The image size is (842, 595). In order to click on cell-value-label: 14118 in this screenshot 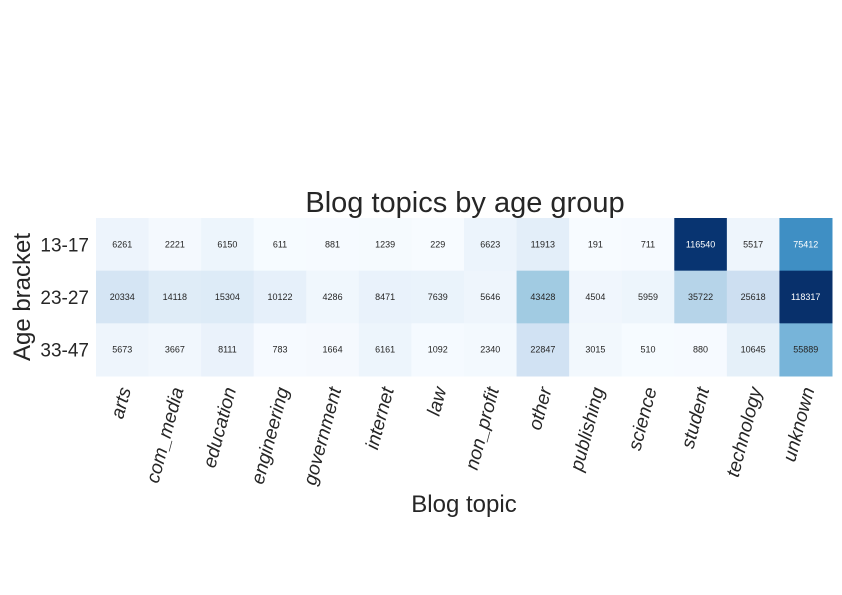, I will do `click(175, 297)`.